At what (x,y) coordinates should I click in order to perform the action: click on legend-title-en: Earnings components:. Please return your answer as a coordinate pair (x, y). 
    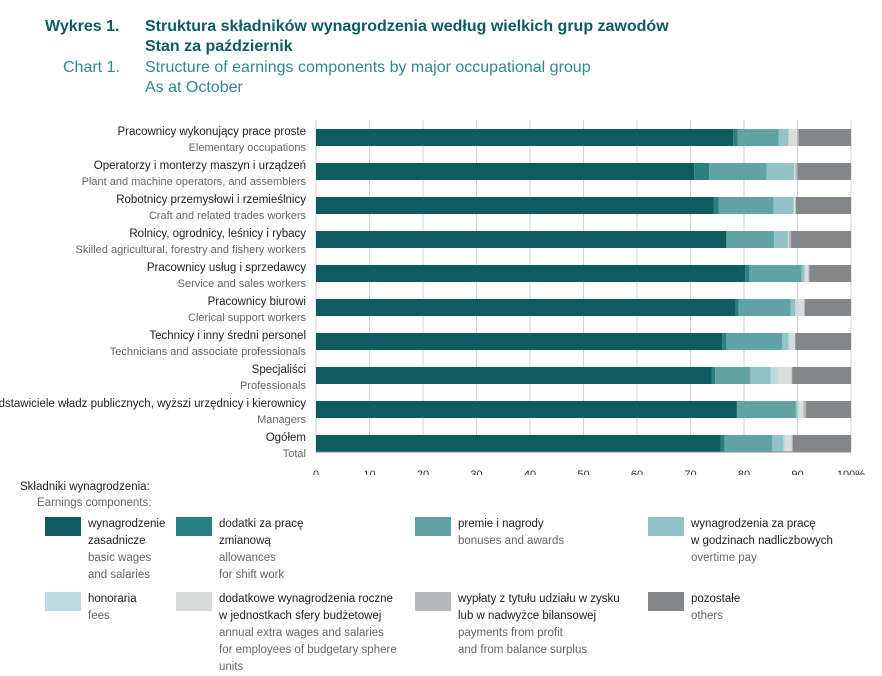
    Looking at the image, I should click on (94, 503).